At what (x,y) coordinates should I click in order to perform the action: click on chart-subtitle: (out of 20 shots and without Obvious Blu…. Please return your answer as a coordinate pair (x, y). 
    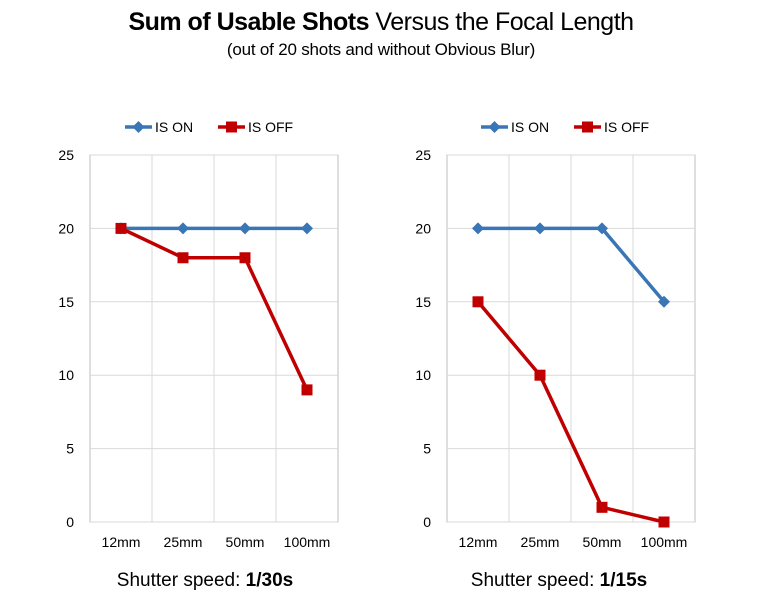
    Looking at the image, I should click on (381, 49).